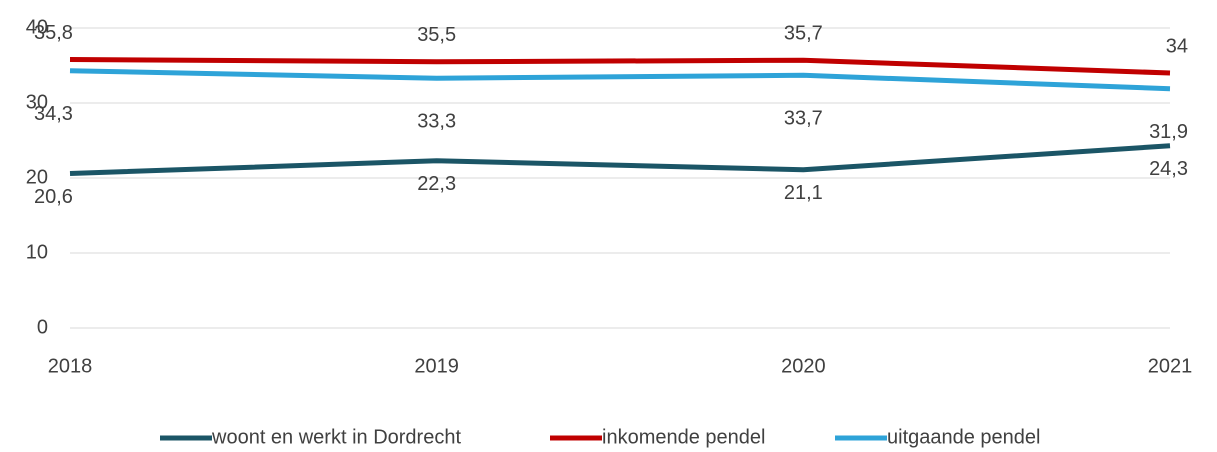 The image size is (1217, 452). I want to click on data-label: 21,1, so click(803, 193).